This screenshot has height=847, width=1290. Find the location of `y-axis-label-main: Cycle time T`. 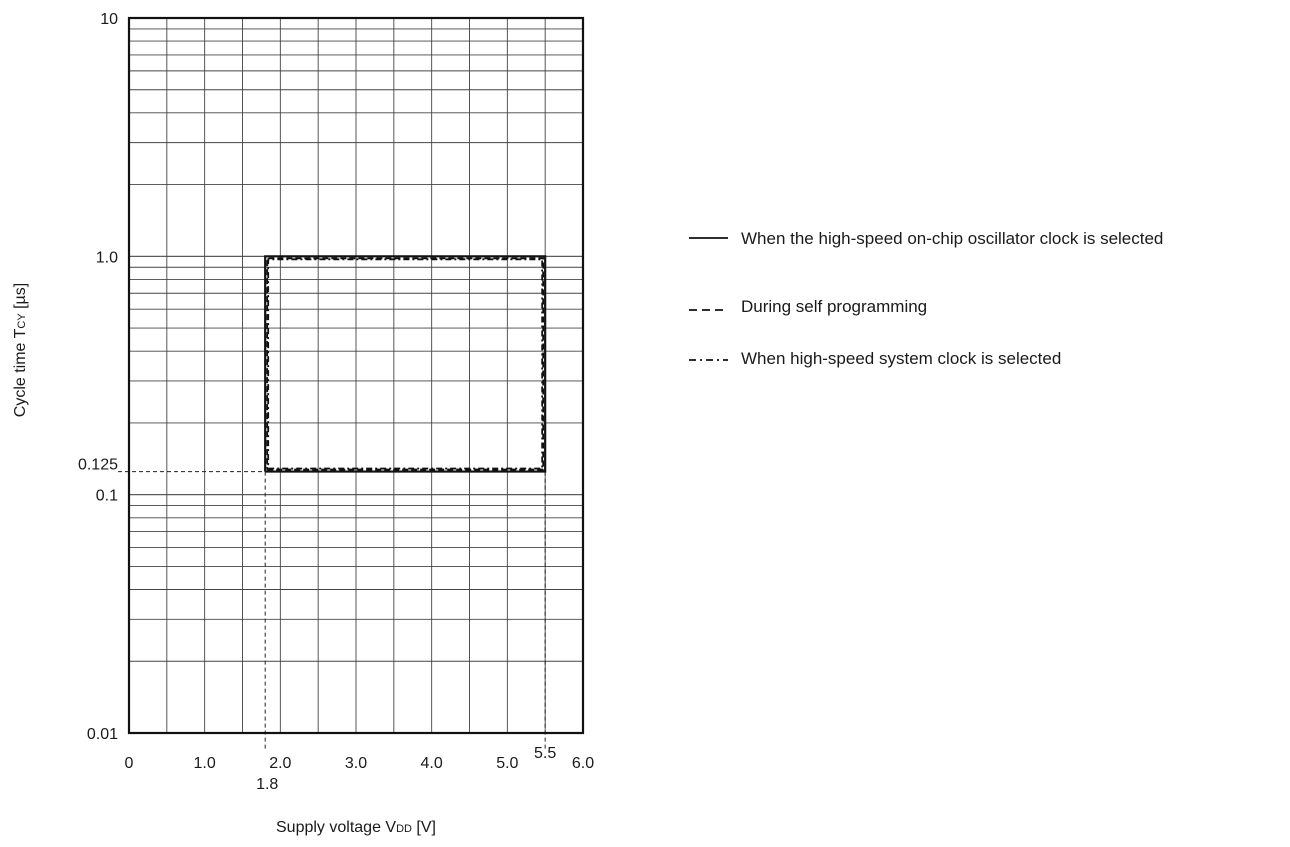

y-axis-label-main: Cycle time T is located at coordinates (20, 372).